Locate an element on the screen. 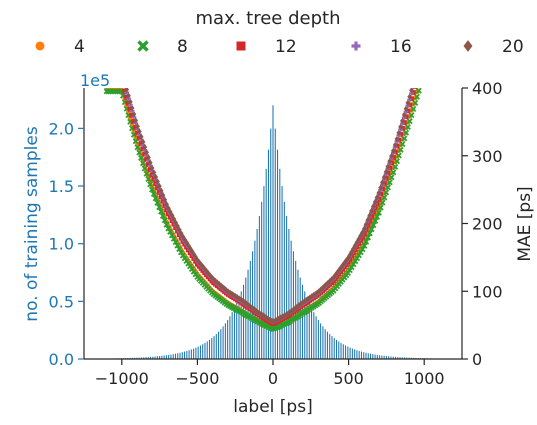 The image size is (537, 425). legend-entry-20: 20 is located at coordinates (494, 47).